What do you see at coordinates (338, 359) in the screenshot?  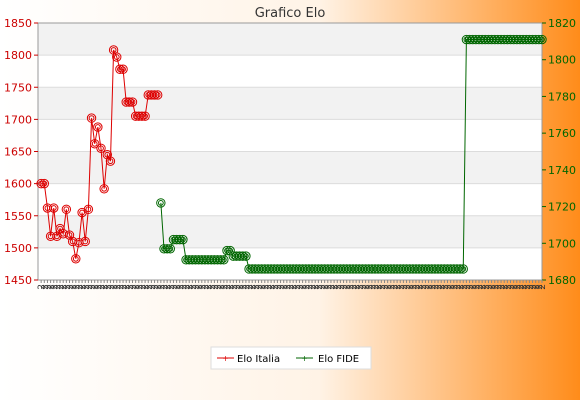 I see `legend-fide-label: Elo FIDE` at bounding box center [338, 359].